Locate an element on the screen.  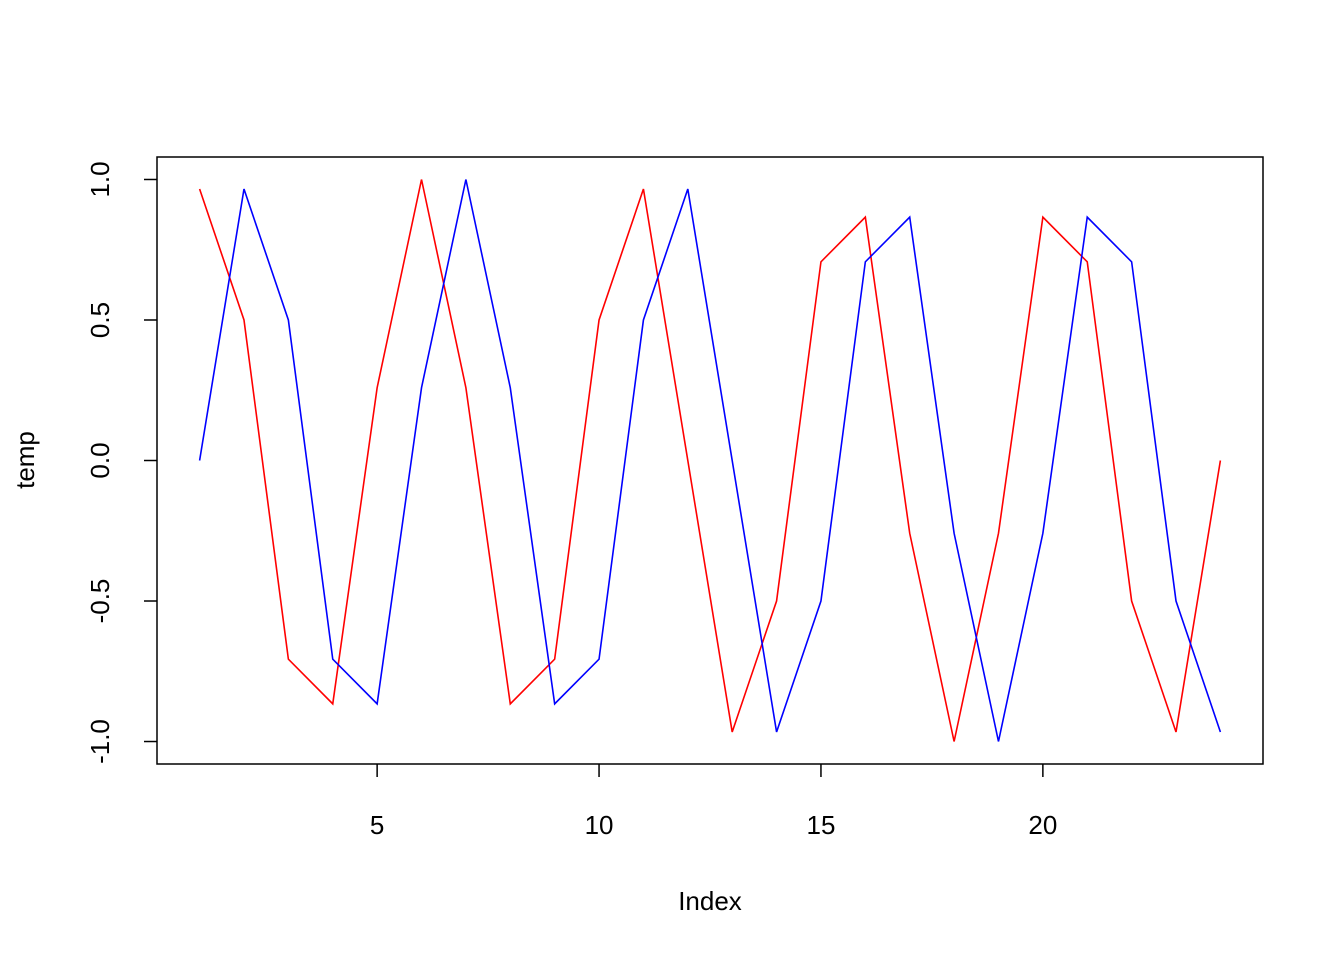
y-tick-label: -1.0 is located at coordinates (100, 741).